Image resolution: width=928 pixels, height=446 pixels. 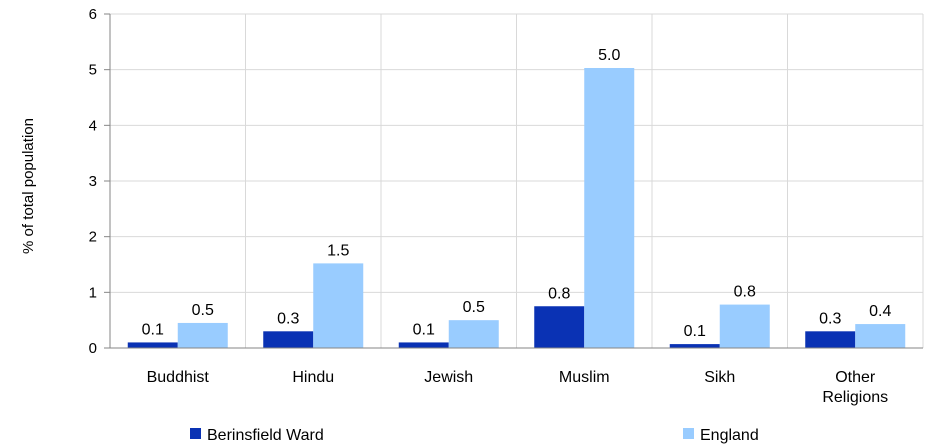 I want to click on y-tick-label: 5, so click(x=93, y=70).